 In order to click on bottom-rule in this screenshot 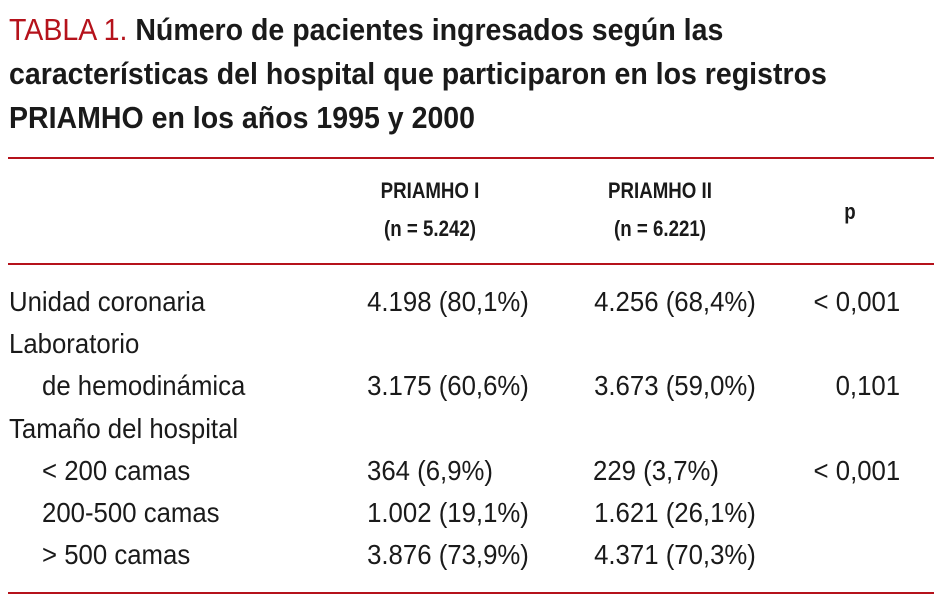, I will do `click(471, 593)`.